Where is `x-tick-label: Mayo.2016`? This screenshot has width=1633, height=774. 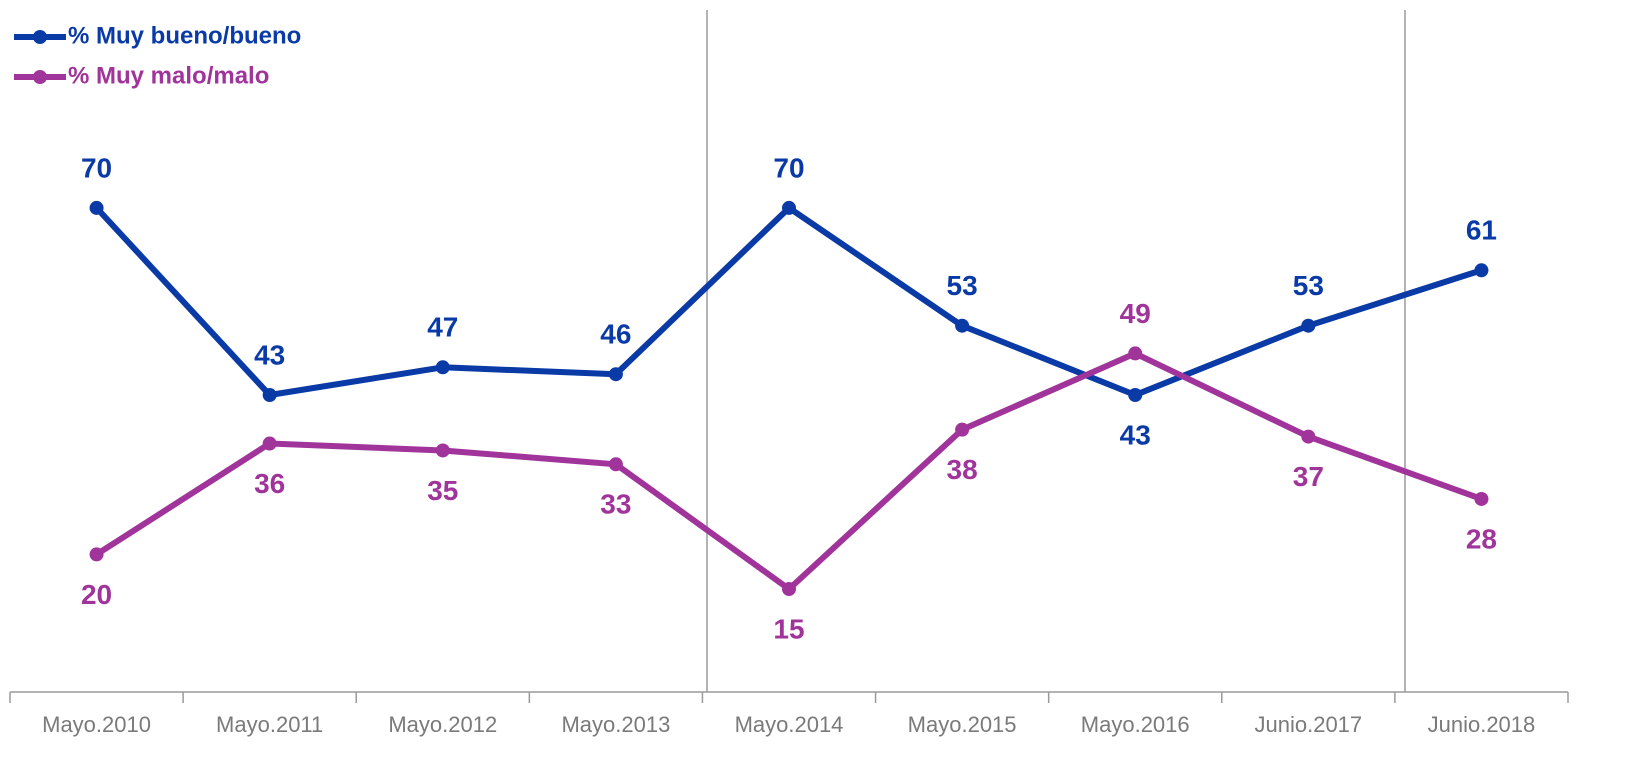 x-tick-label: Mayo.2016 is located at coordinates (1135, 724).